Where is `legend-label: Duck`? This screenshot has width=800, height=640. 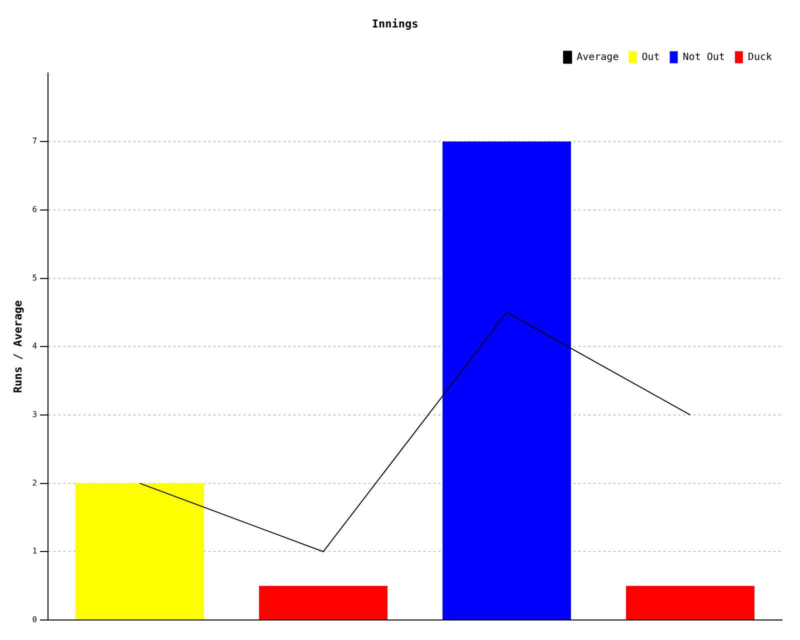
legend-label: Duck is located at coordinates (760, 57).